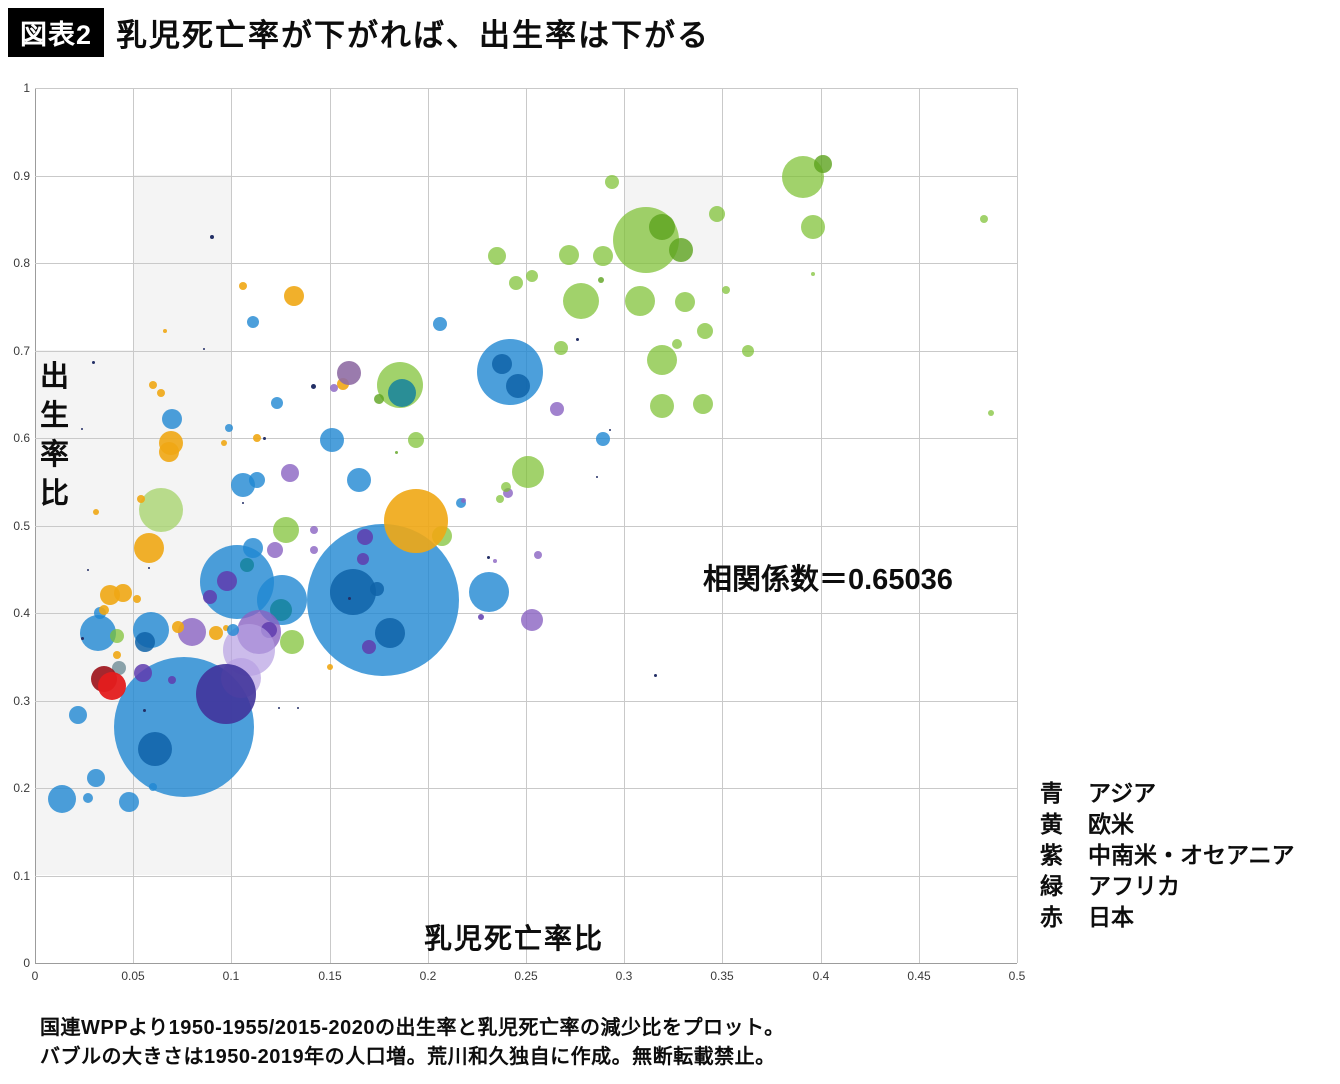  What do you see at coordinates (26, 88) in the screenshot?
I see `y-tick-label: 1` at bounding box center [26, 88].